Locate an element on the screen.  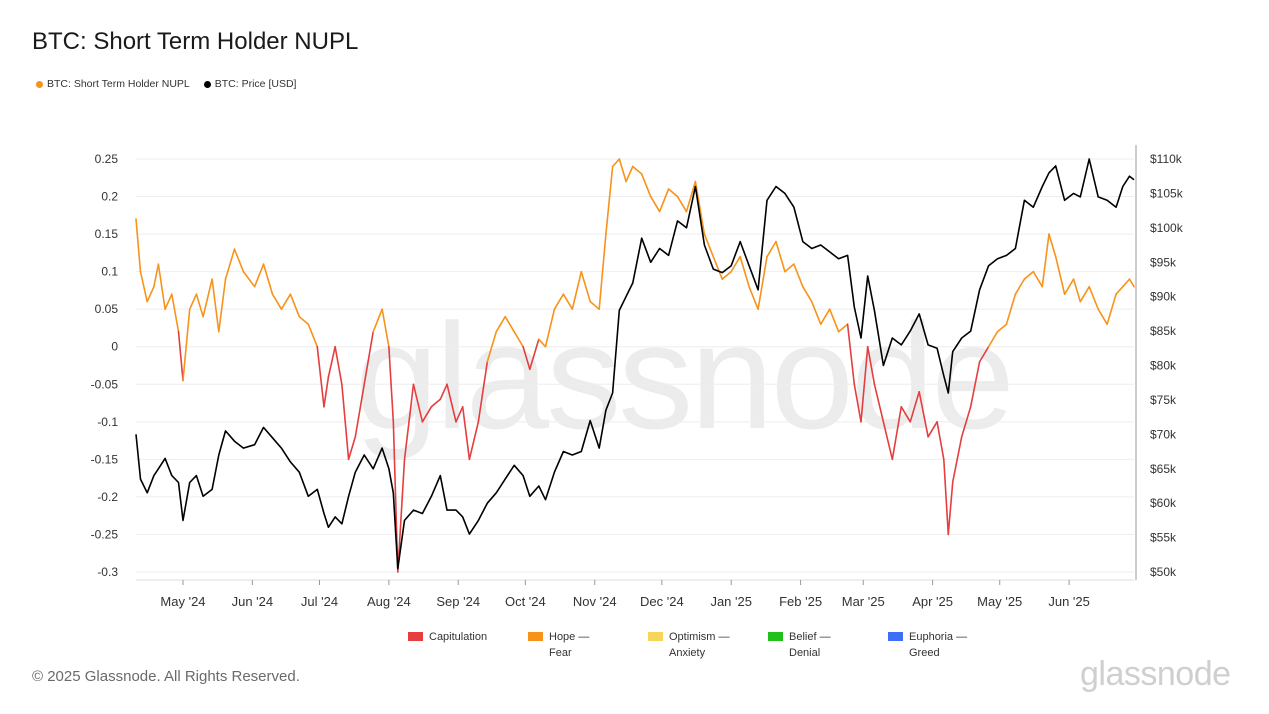
y-left-tick-label: 0.2 is located at coordinates (109, 197).